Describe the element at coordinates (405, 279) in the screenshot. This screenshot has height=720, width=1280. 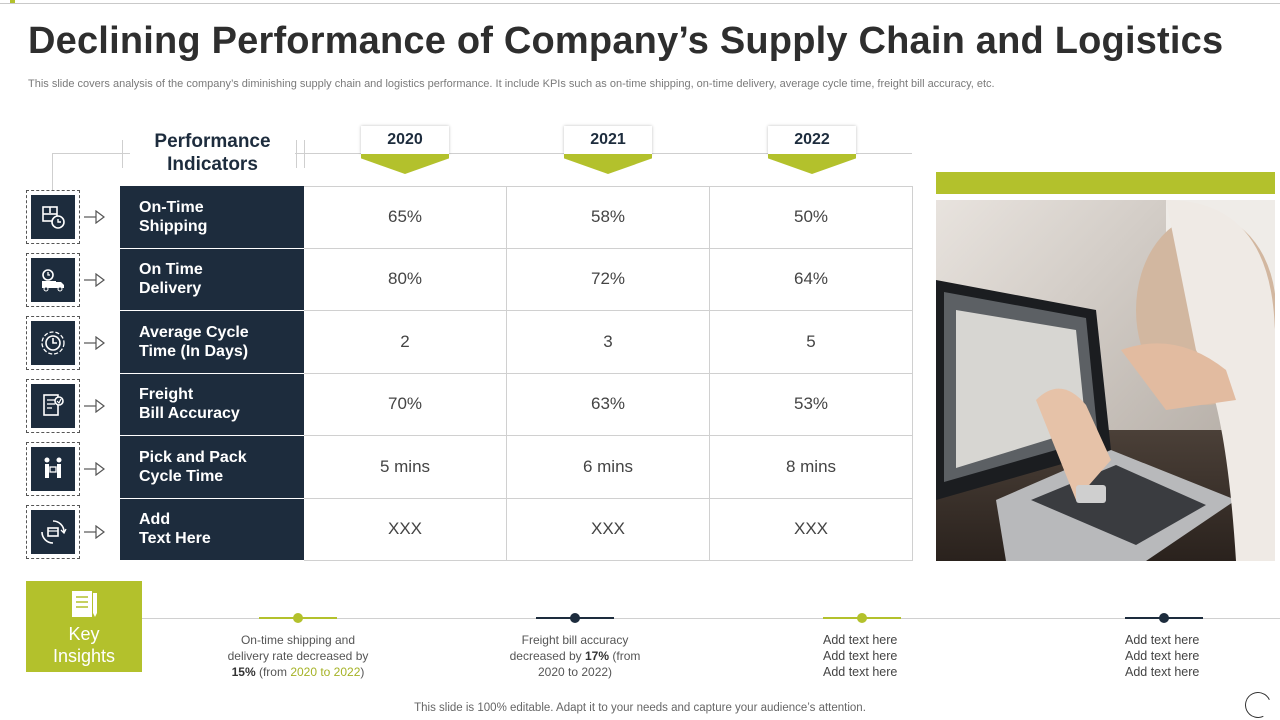
I see `table-cell: 80%` at that location.